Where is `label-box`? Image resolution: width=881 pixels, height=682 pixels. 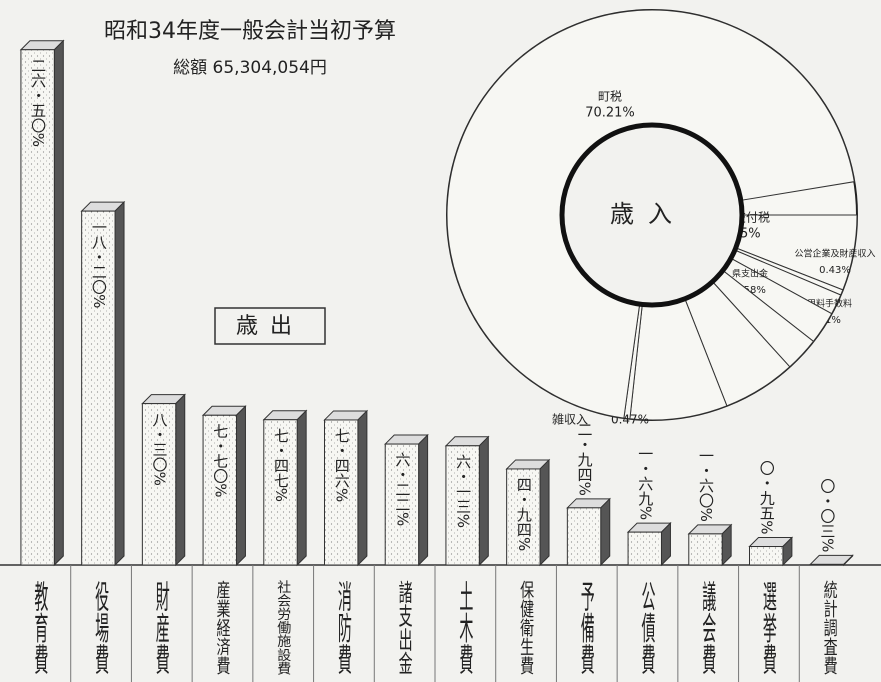 label-box is located at coordinates (270, 326).